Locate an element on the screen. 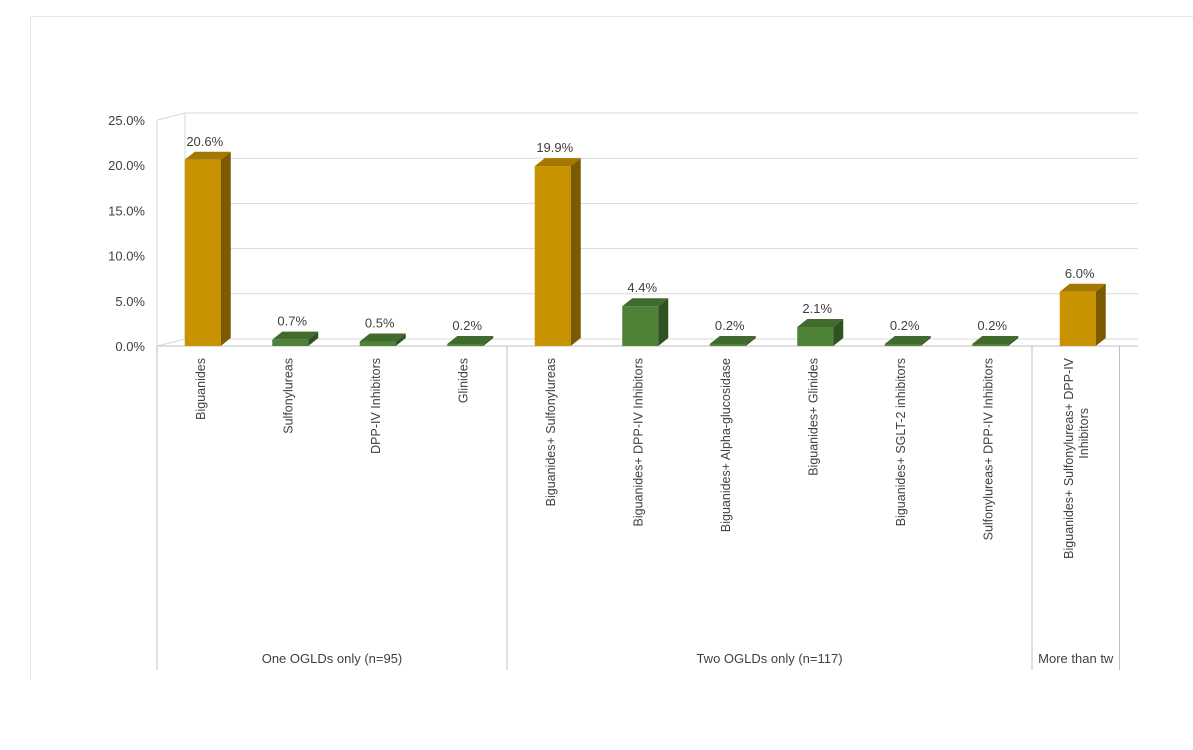 This screenshot has width=1193, height=750. side-wall-top is located at coordinates (171, 116).